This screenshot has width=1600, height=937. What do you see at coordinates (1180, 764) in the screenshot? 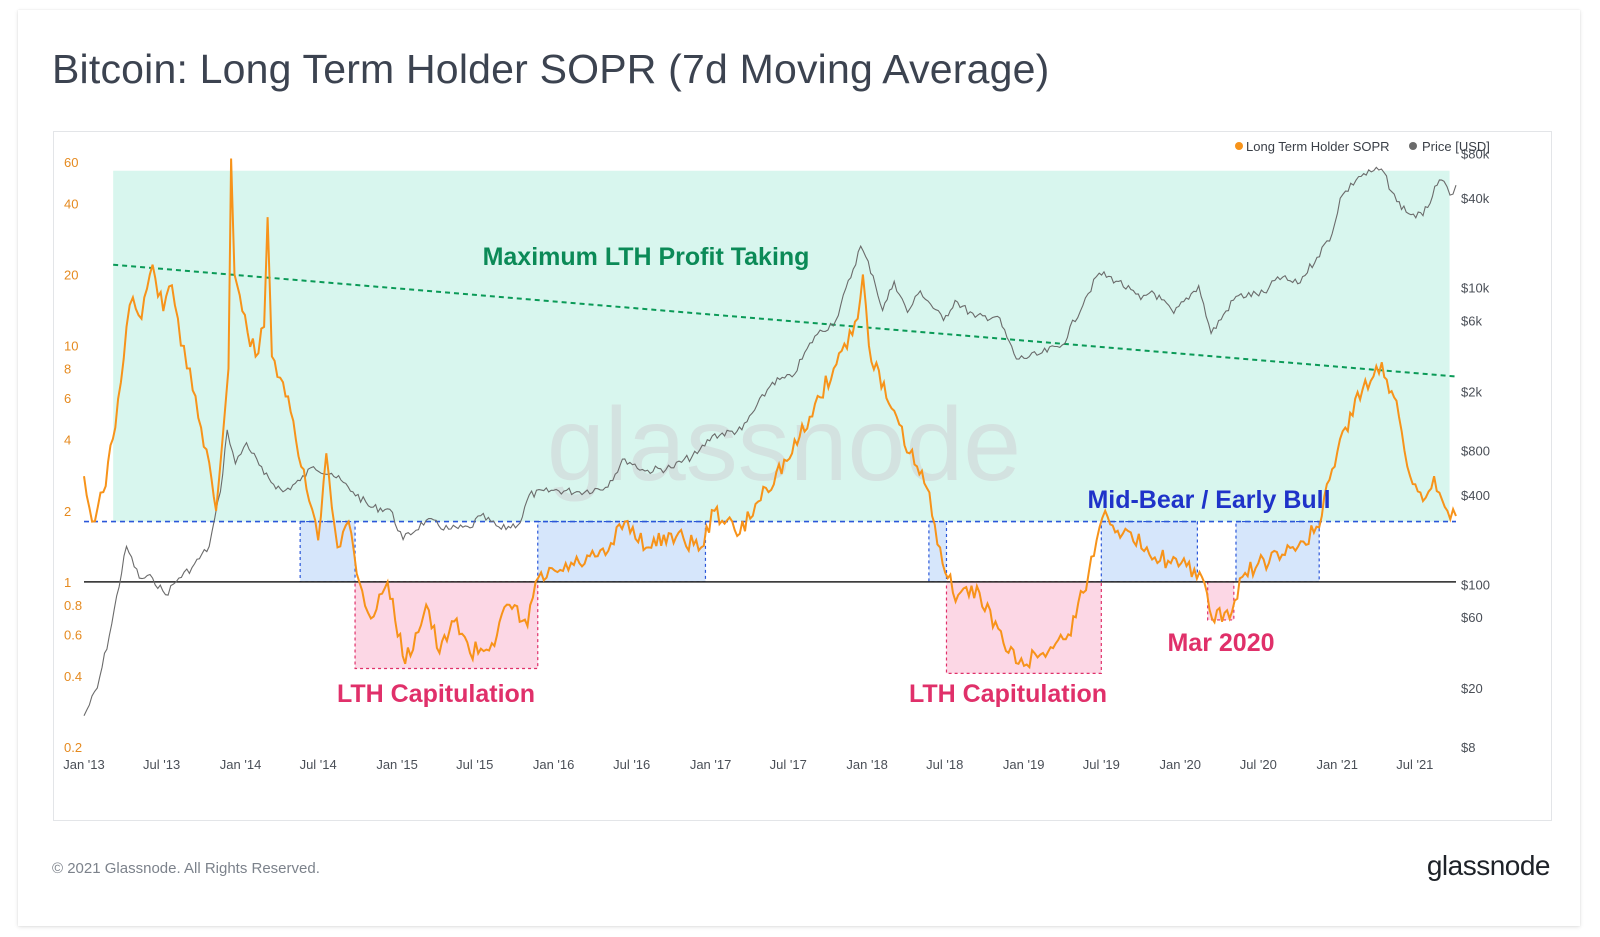
I see `x-tick-label: Jan '20` at bounding box center [1180, 764].